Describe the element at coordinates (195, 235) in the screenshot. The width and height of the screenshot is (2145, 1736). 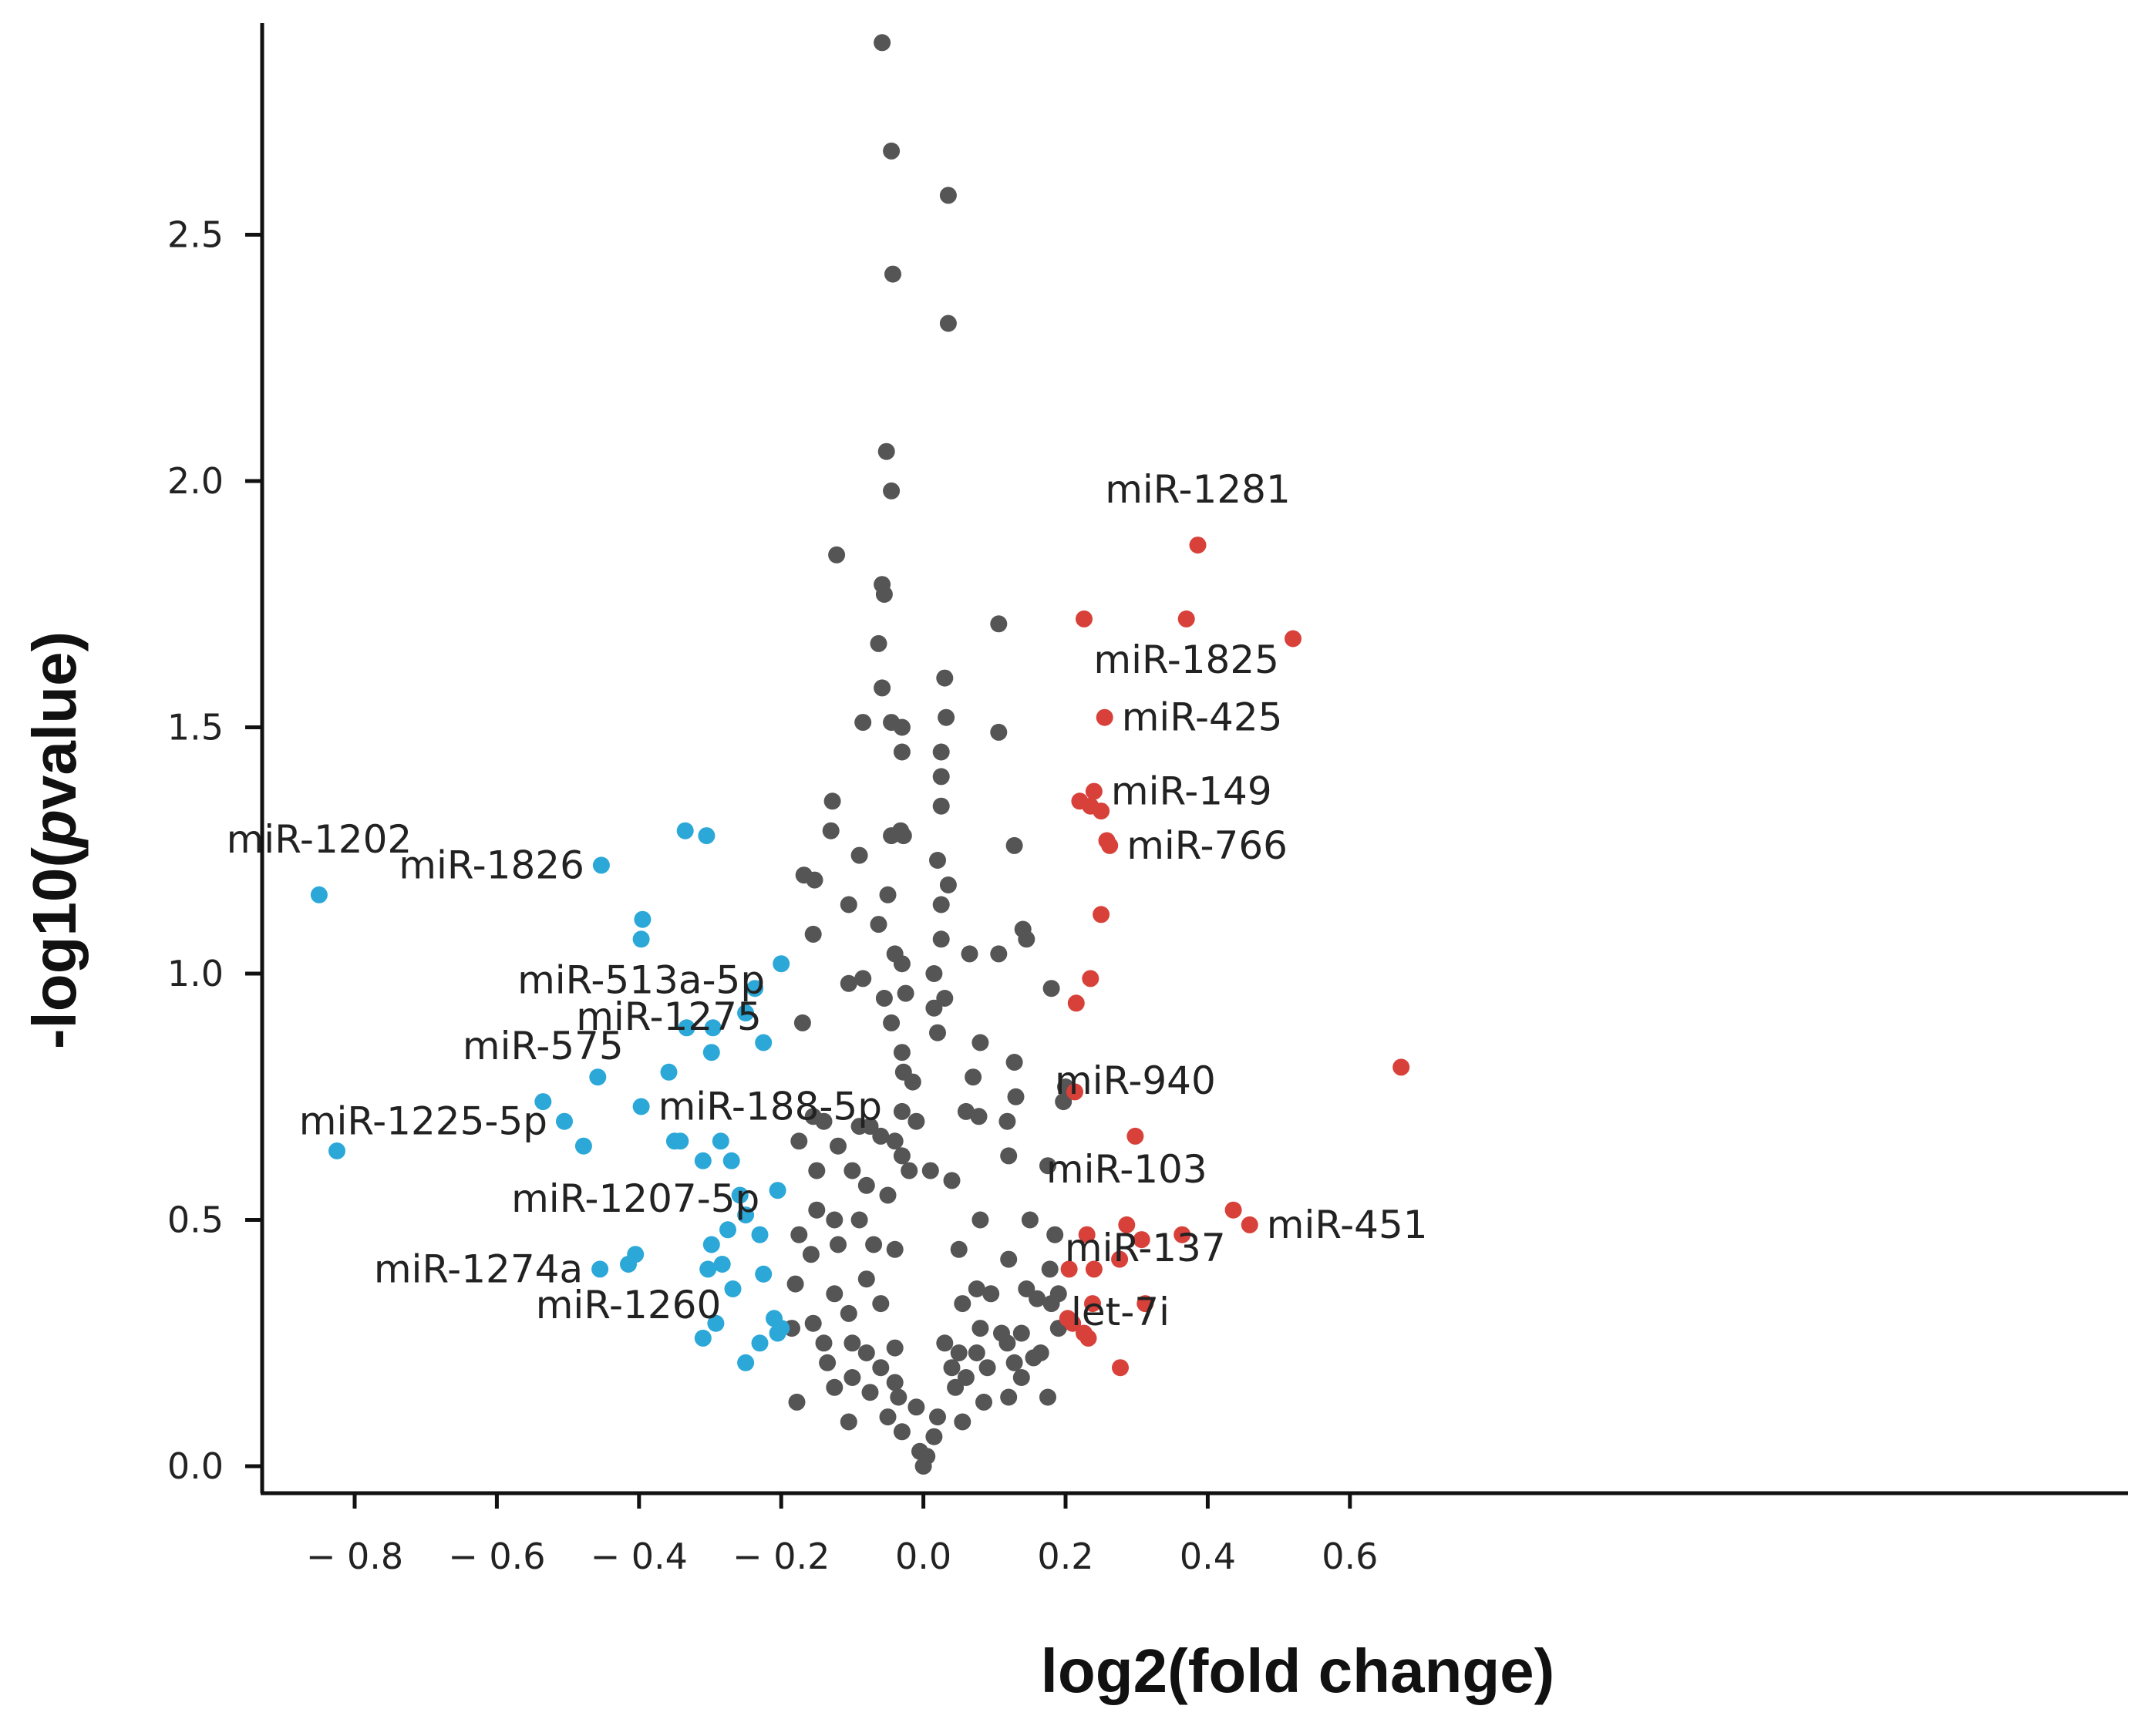
I see `y-tick-label: 2.5` at that location.